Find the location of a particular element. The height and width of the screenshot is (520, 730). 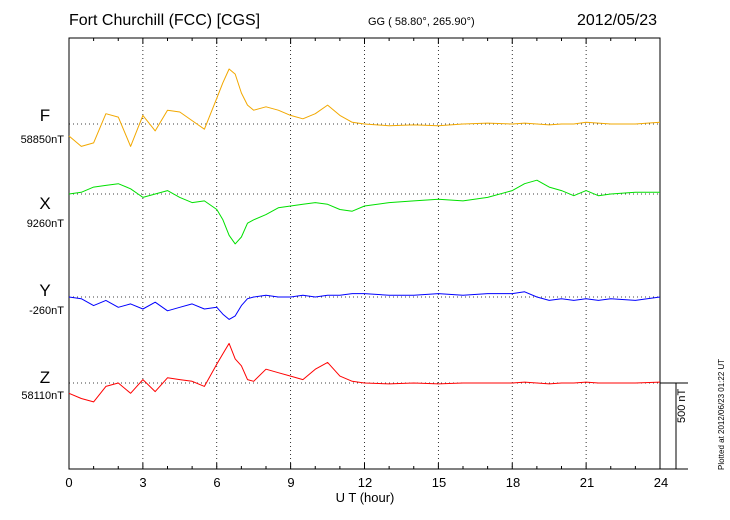

series-line-x is located at coordinates (364, 212).